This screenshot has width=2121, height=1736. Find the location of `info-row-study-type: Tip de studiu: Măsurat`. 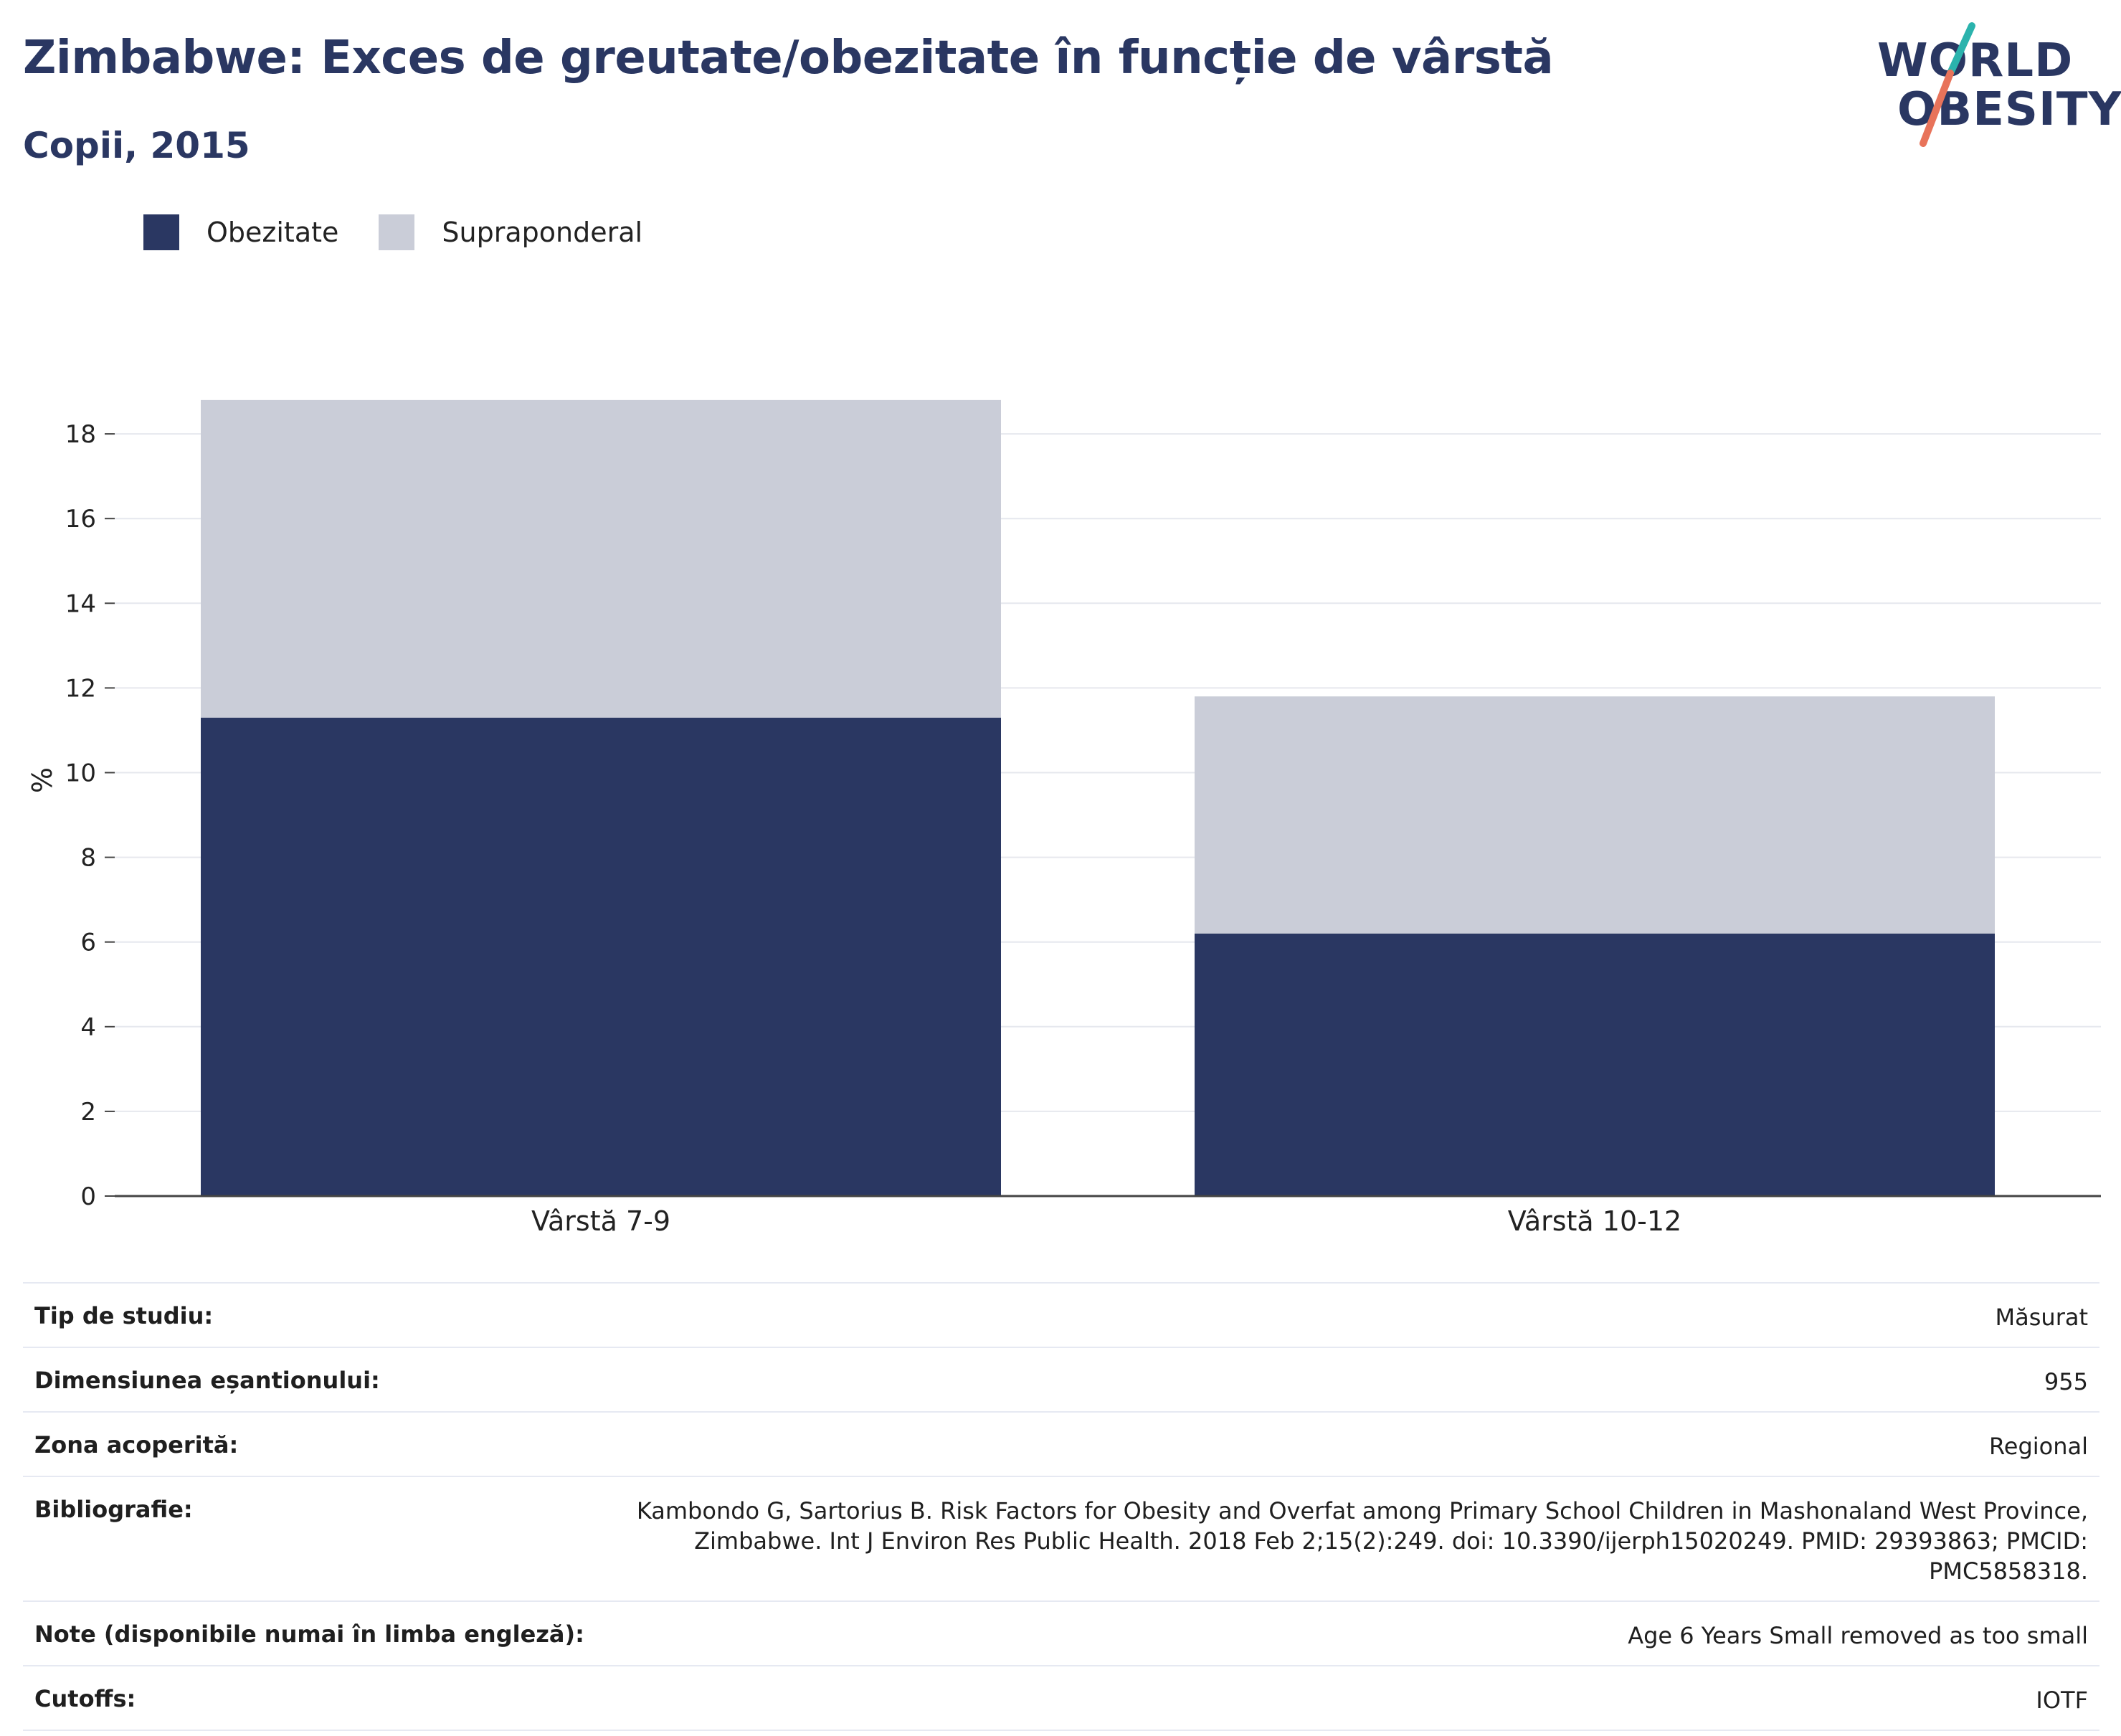

info-row-study-type: Tip de studiu: Măsurat is located at coordinates (1061, 1314).